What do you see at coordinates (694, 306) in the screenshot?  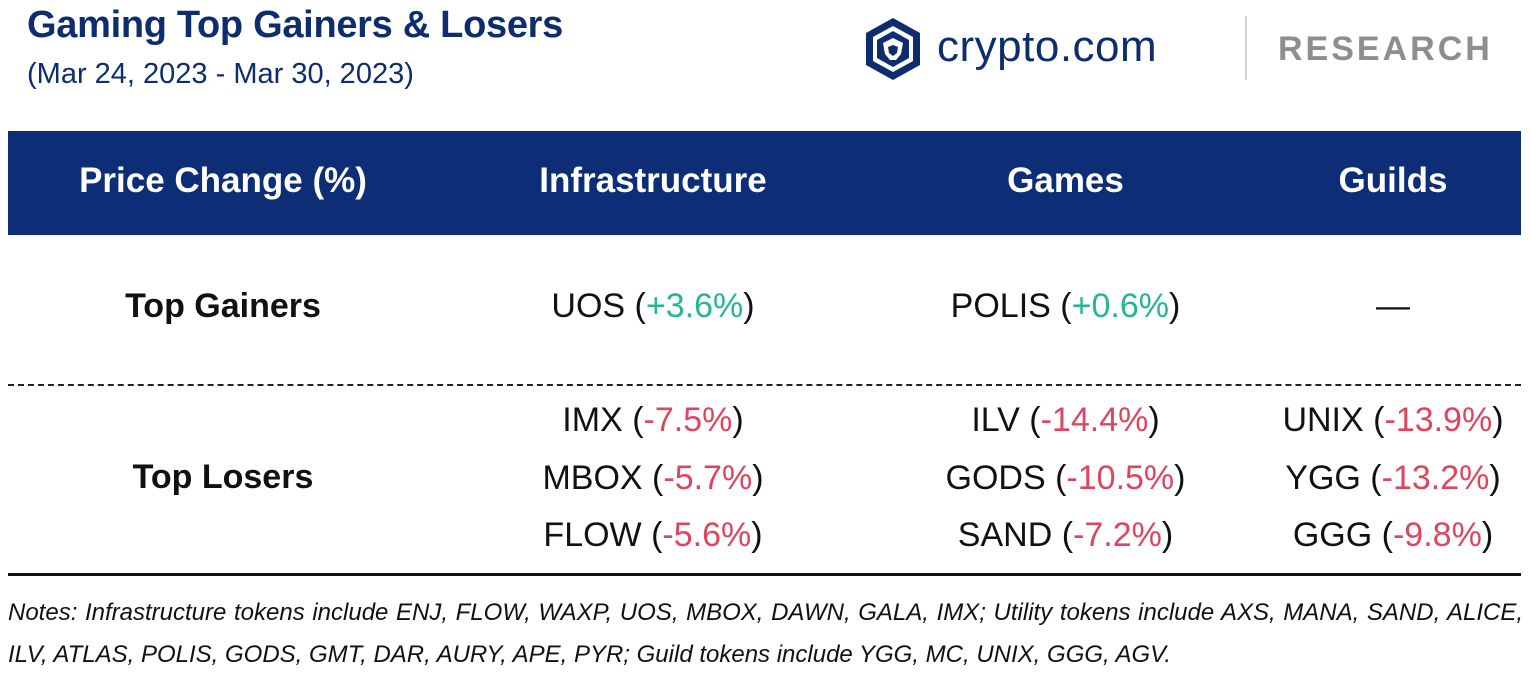 I see `price-change: +3.6%` at bounding box center [694, 306].